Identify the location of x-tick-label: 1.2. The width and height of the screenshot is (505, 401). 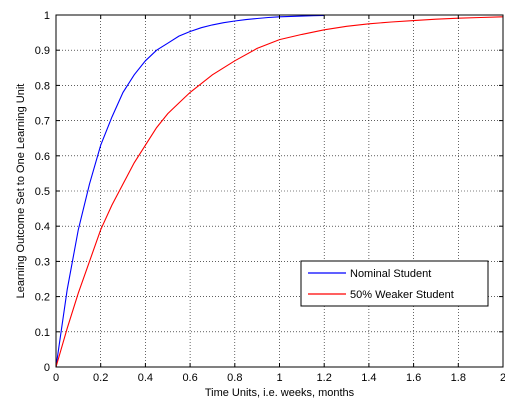
(324, 378).